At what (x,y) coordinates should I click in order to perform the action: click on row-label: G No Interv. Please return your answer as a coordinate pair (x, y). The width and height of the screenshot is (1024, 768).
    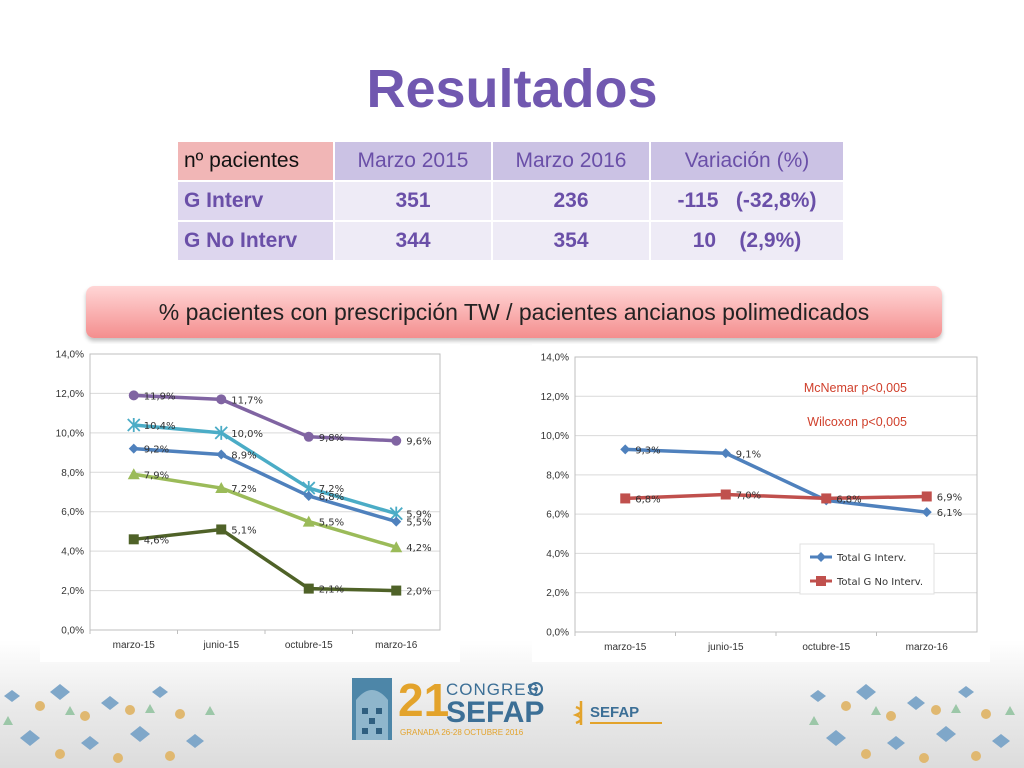
    Looking at the image, I should click on (255, 241).